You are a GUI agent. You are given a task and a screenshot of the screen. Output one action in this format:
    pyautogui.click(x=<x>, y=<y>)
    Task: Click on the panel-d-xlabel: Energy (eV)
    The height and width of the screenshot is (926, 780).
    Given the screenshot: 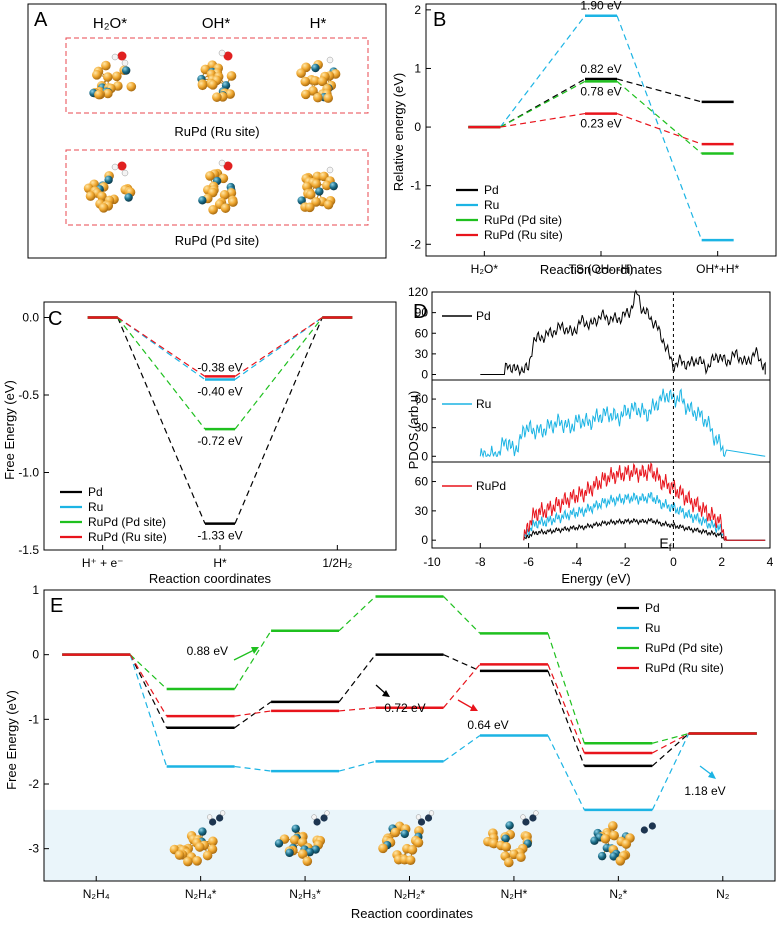 What is the action you would take?
    pyautogui.click(x=595, y=578)
    